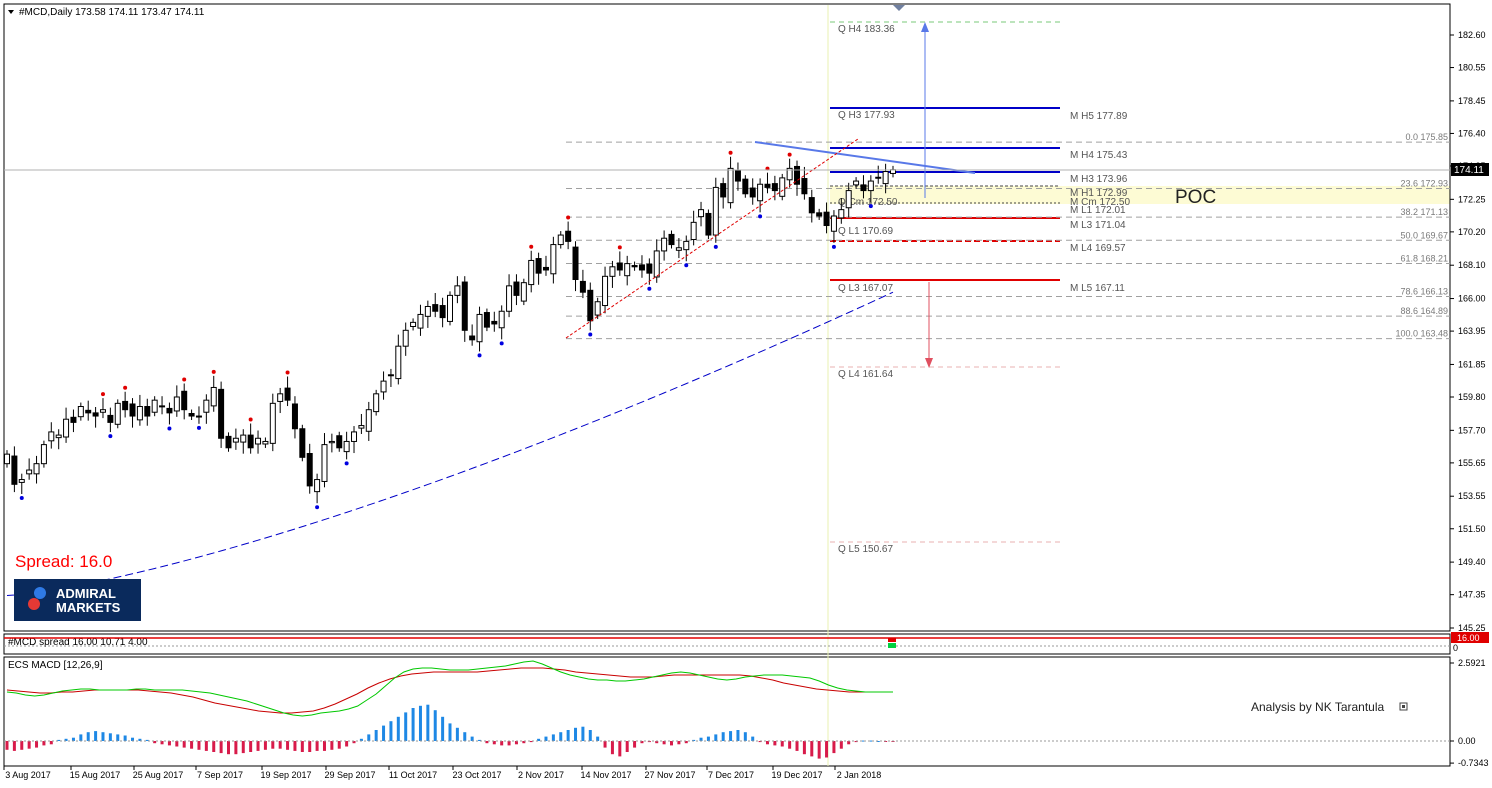  What do you see at coordinates (86, 593) in the screenshot?
I see `logo-line-1: ADMIRAL` at bounding box center [86, 593].